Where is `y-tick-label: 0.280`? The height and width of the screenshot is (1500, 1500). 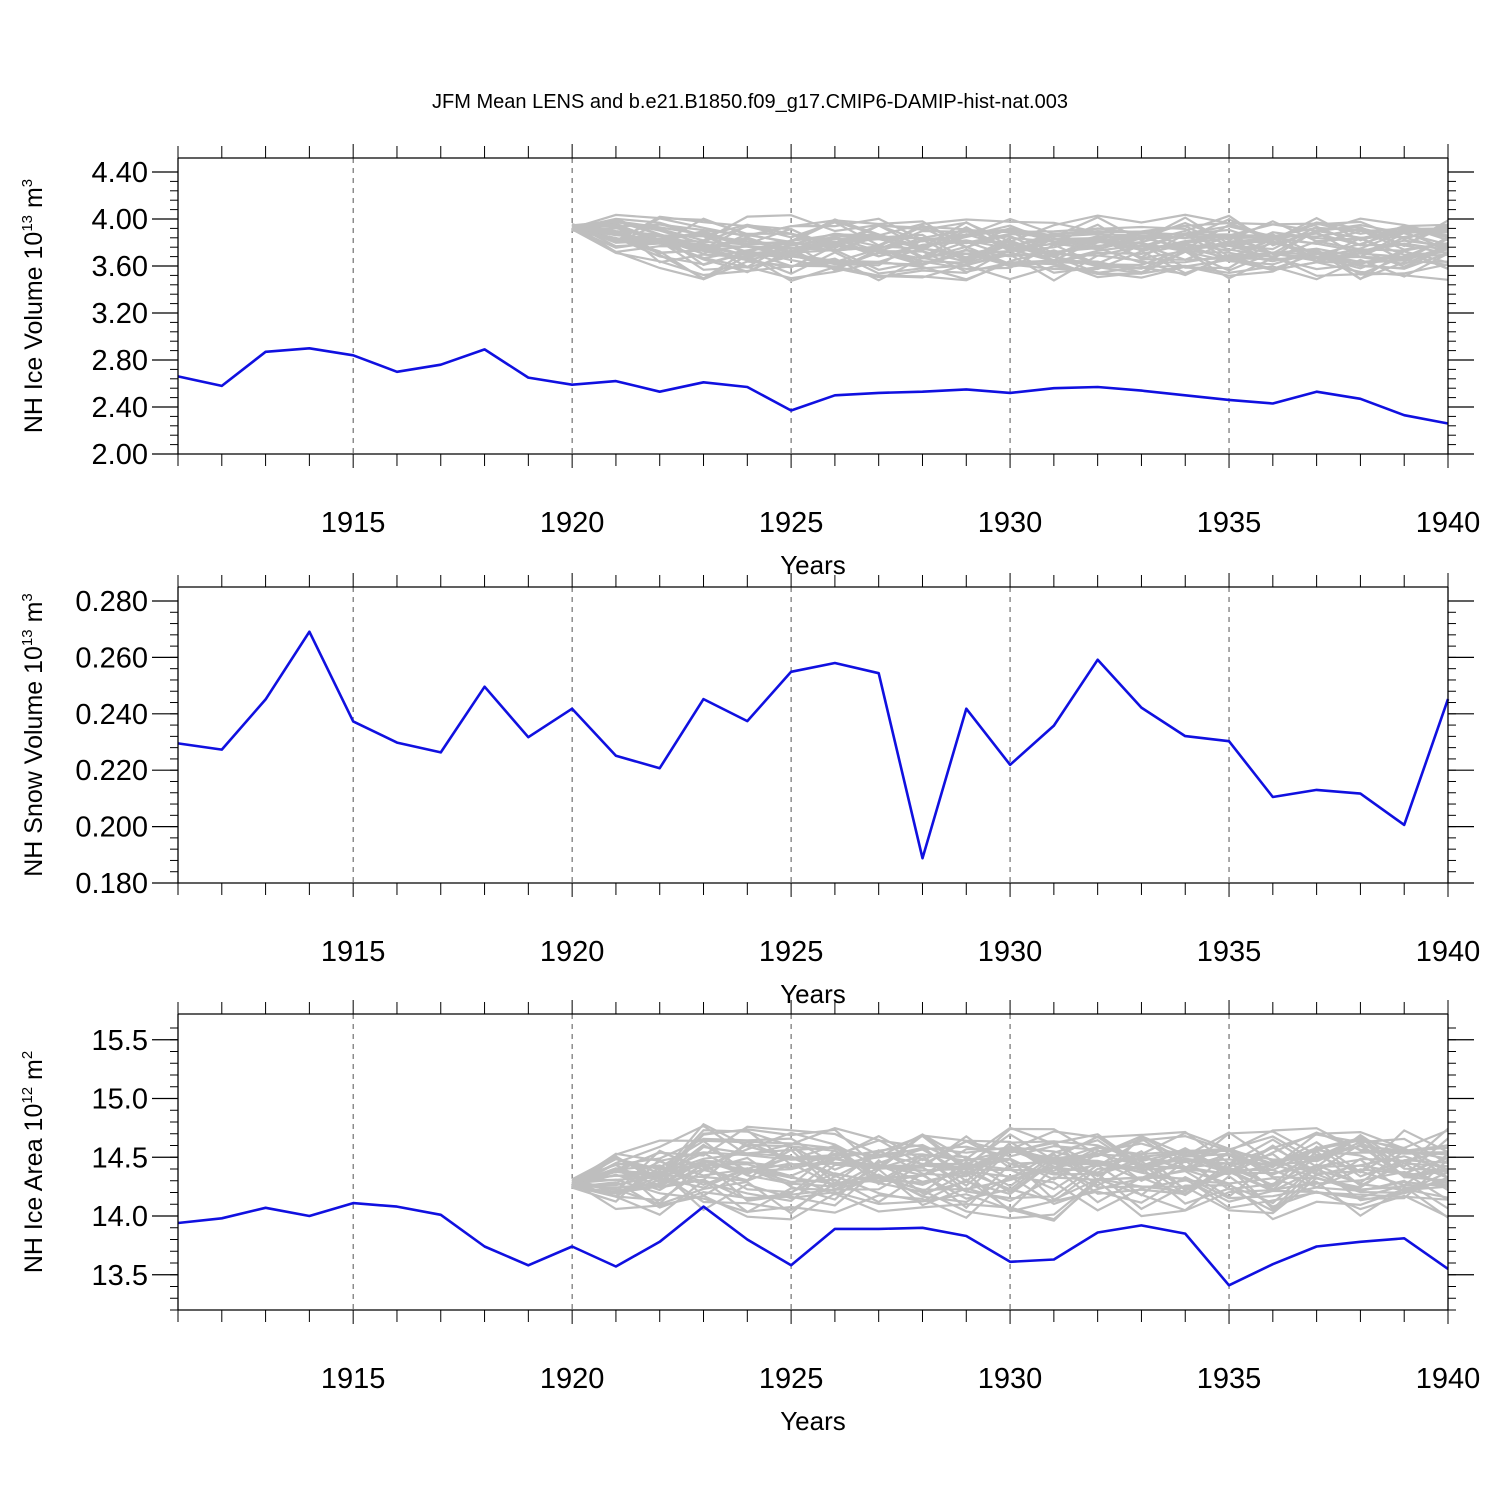 y-tick-label: 0.280 is located at coordinates (111, 602).